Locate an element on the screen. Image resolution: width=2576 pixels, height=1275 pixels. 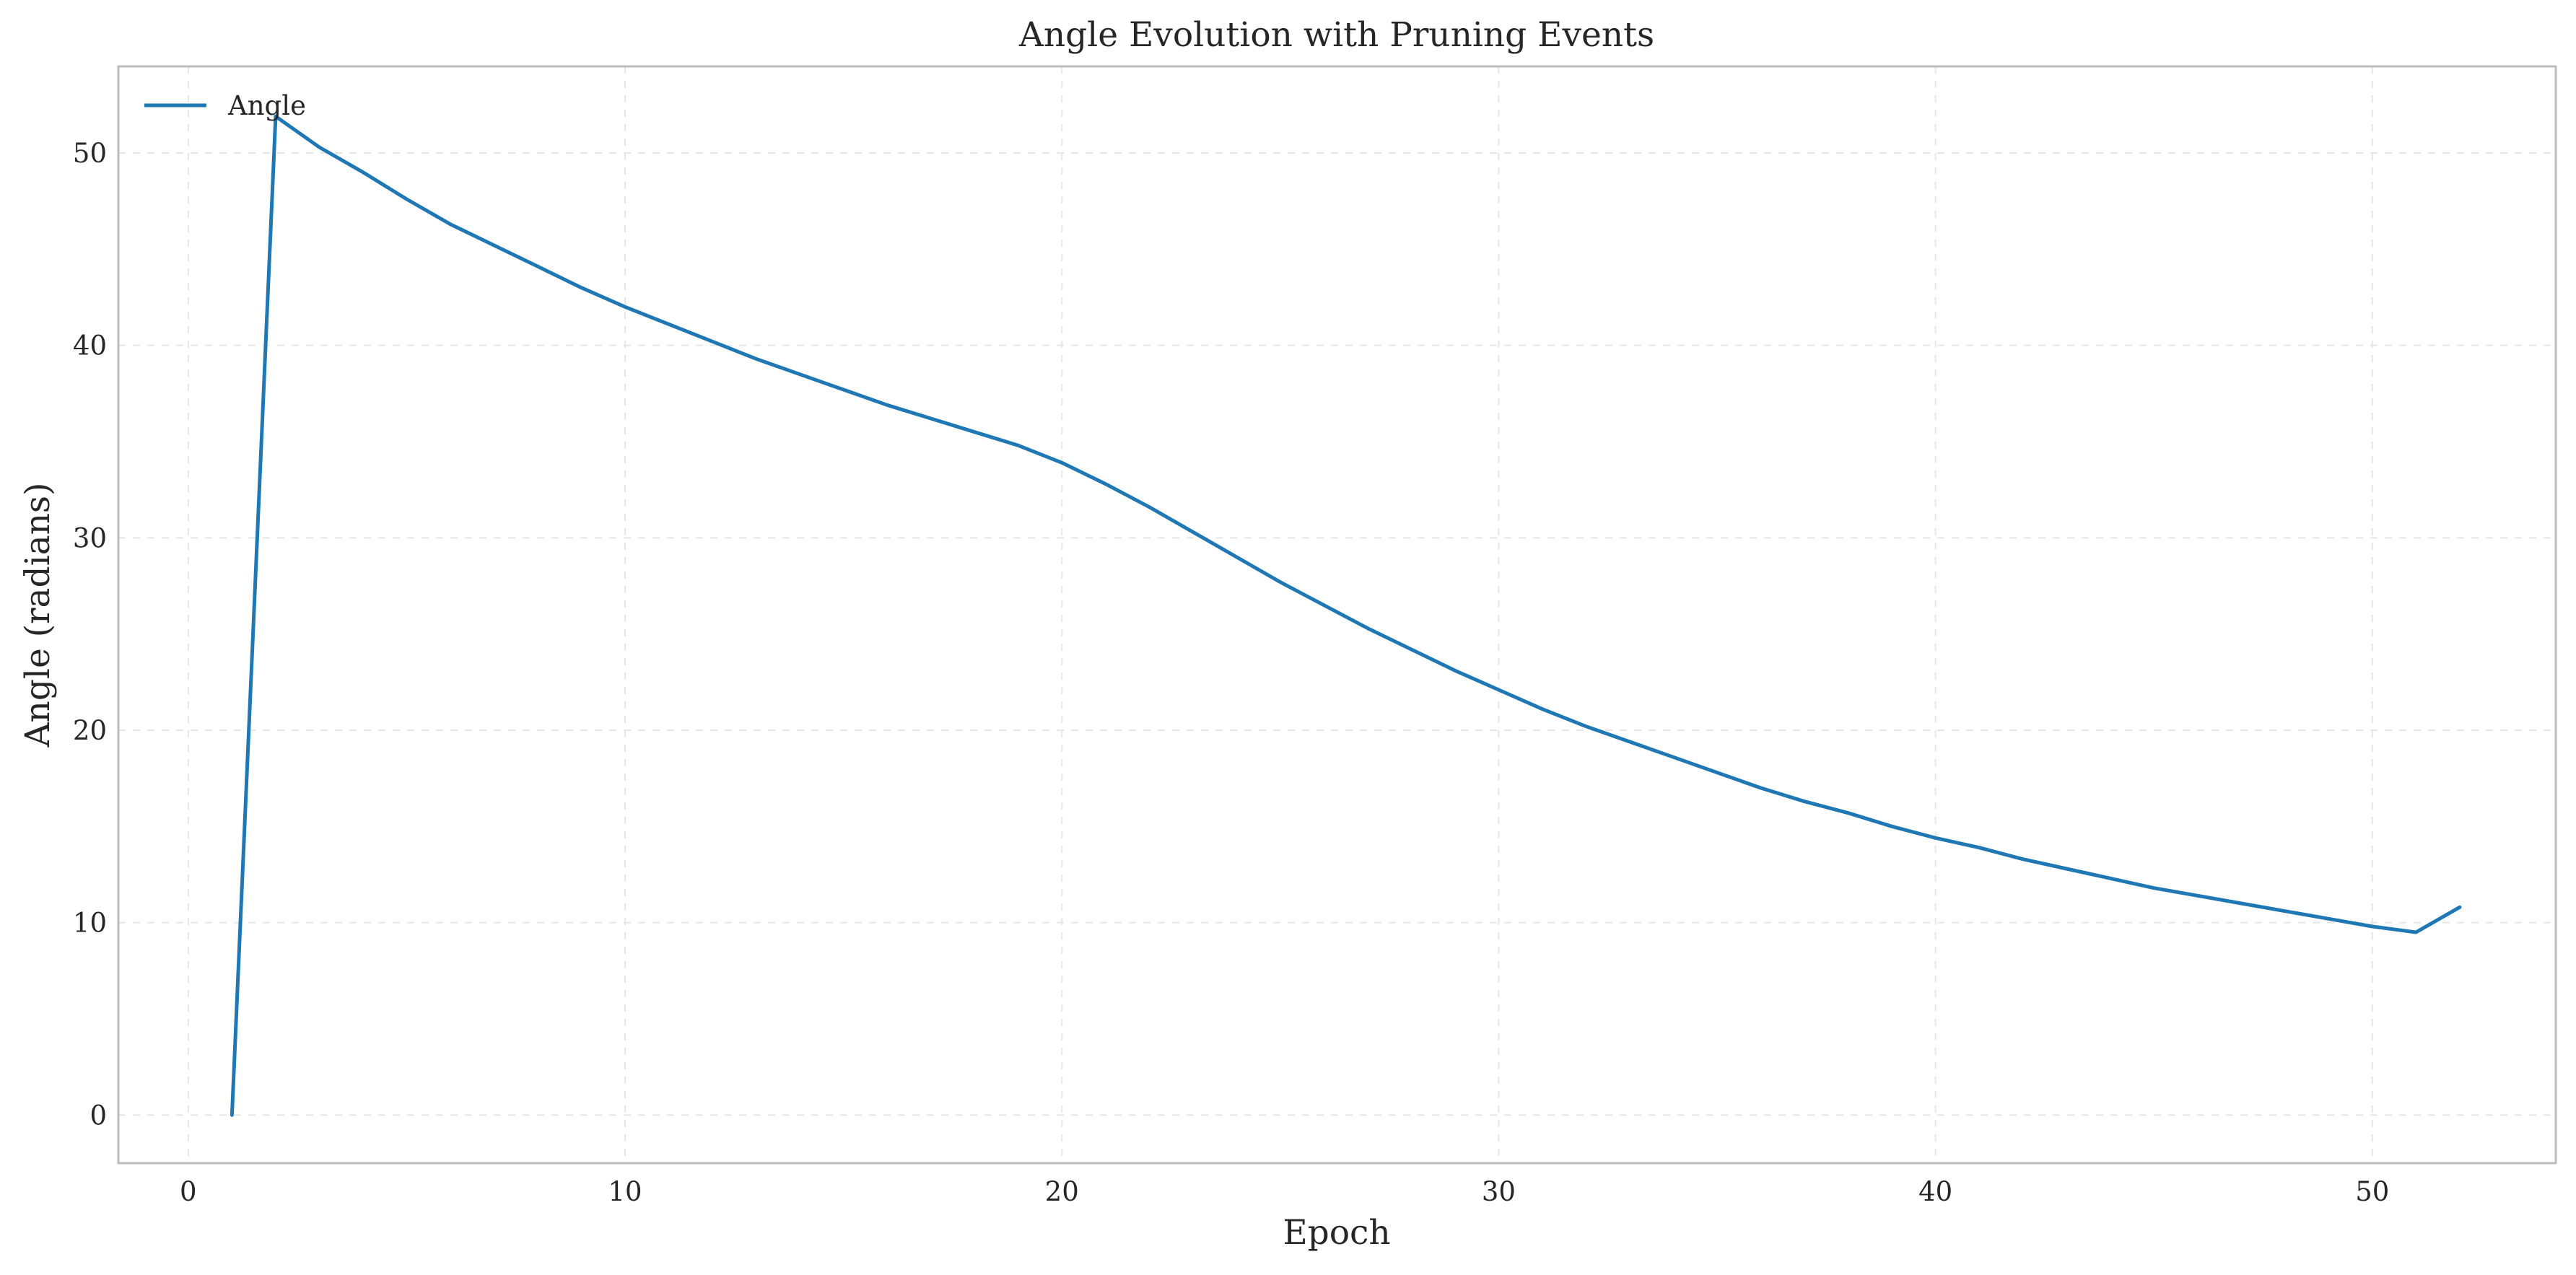
x-tick-label: 50 is located at coordinates (2372, 1192).